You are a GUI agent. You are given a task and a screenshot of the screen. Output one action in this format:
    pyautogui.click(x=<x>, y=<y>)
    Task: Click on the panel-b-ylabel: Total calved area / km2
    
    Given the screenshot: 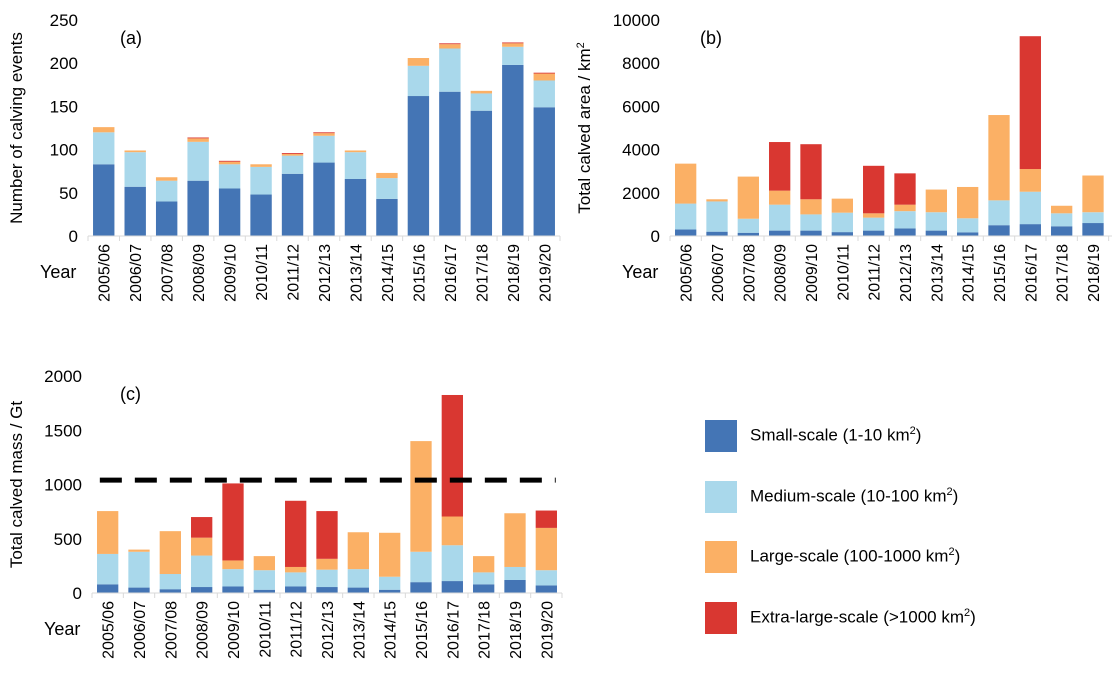 What is the action you would take?
    pyautogui.click(x=584, y=127)
    